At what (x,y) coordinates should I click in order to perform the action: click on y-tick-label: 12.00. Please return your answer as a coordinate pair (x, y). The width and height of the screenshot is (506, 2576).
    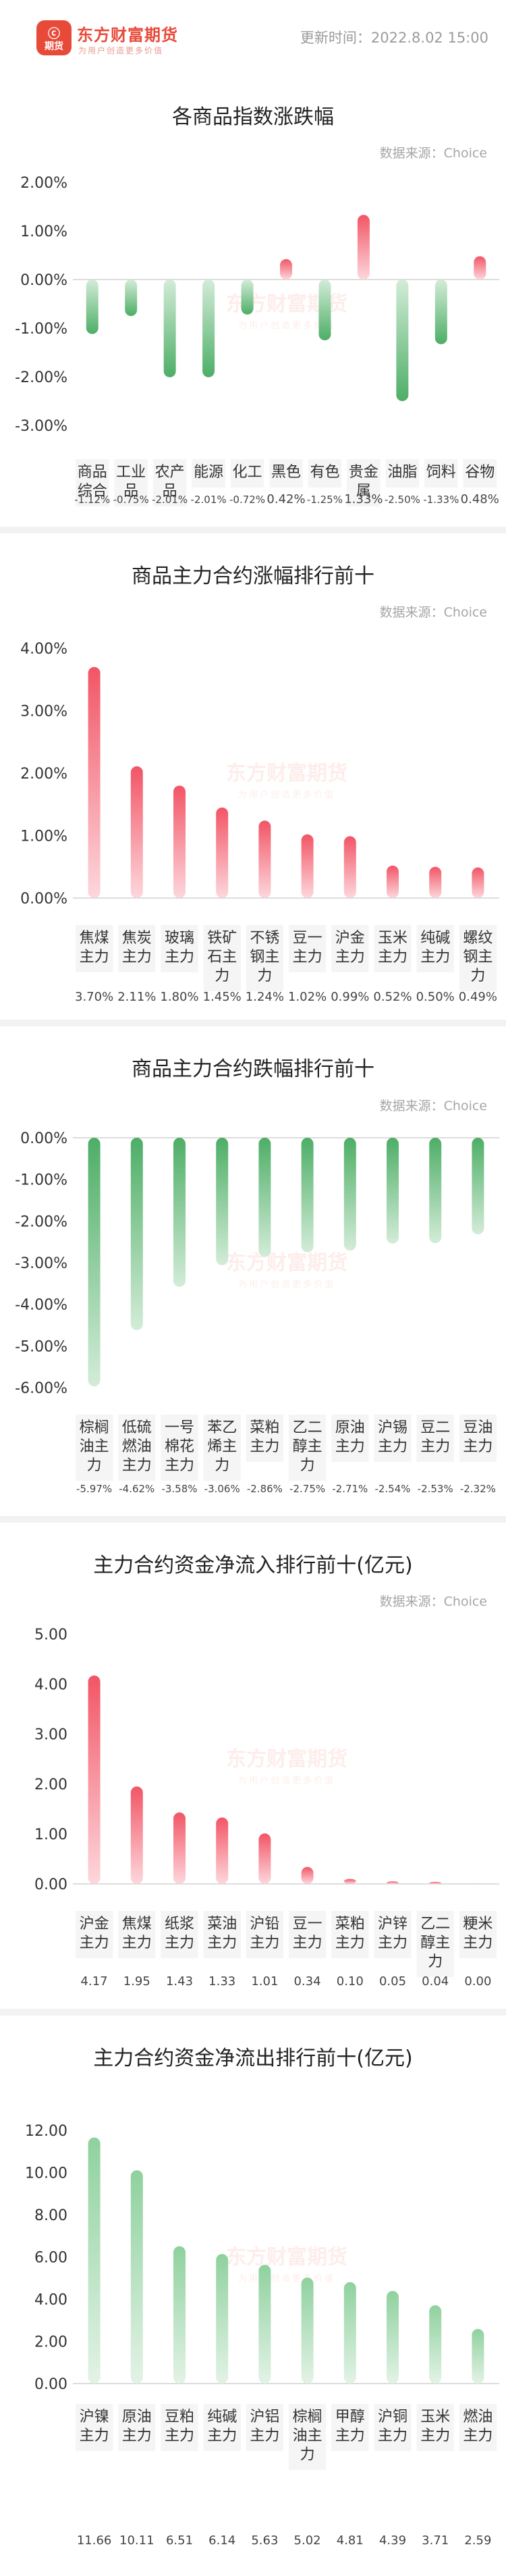
    Looking at the image, I should click on (46, 2131).